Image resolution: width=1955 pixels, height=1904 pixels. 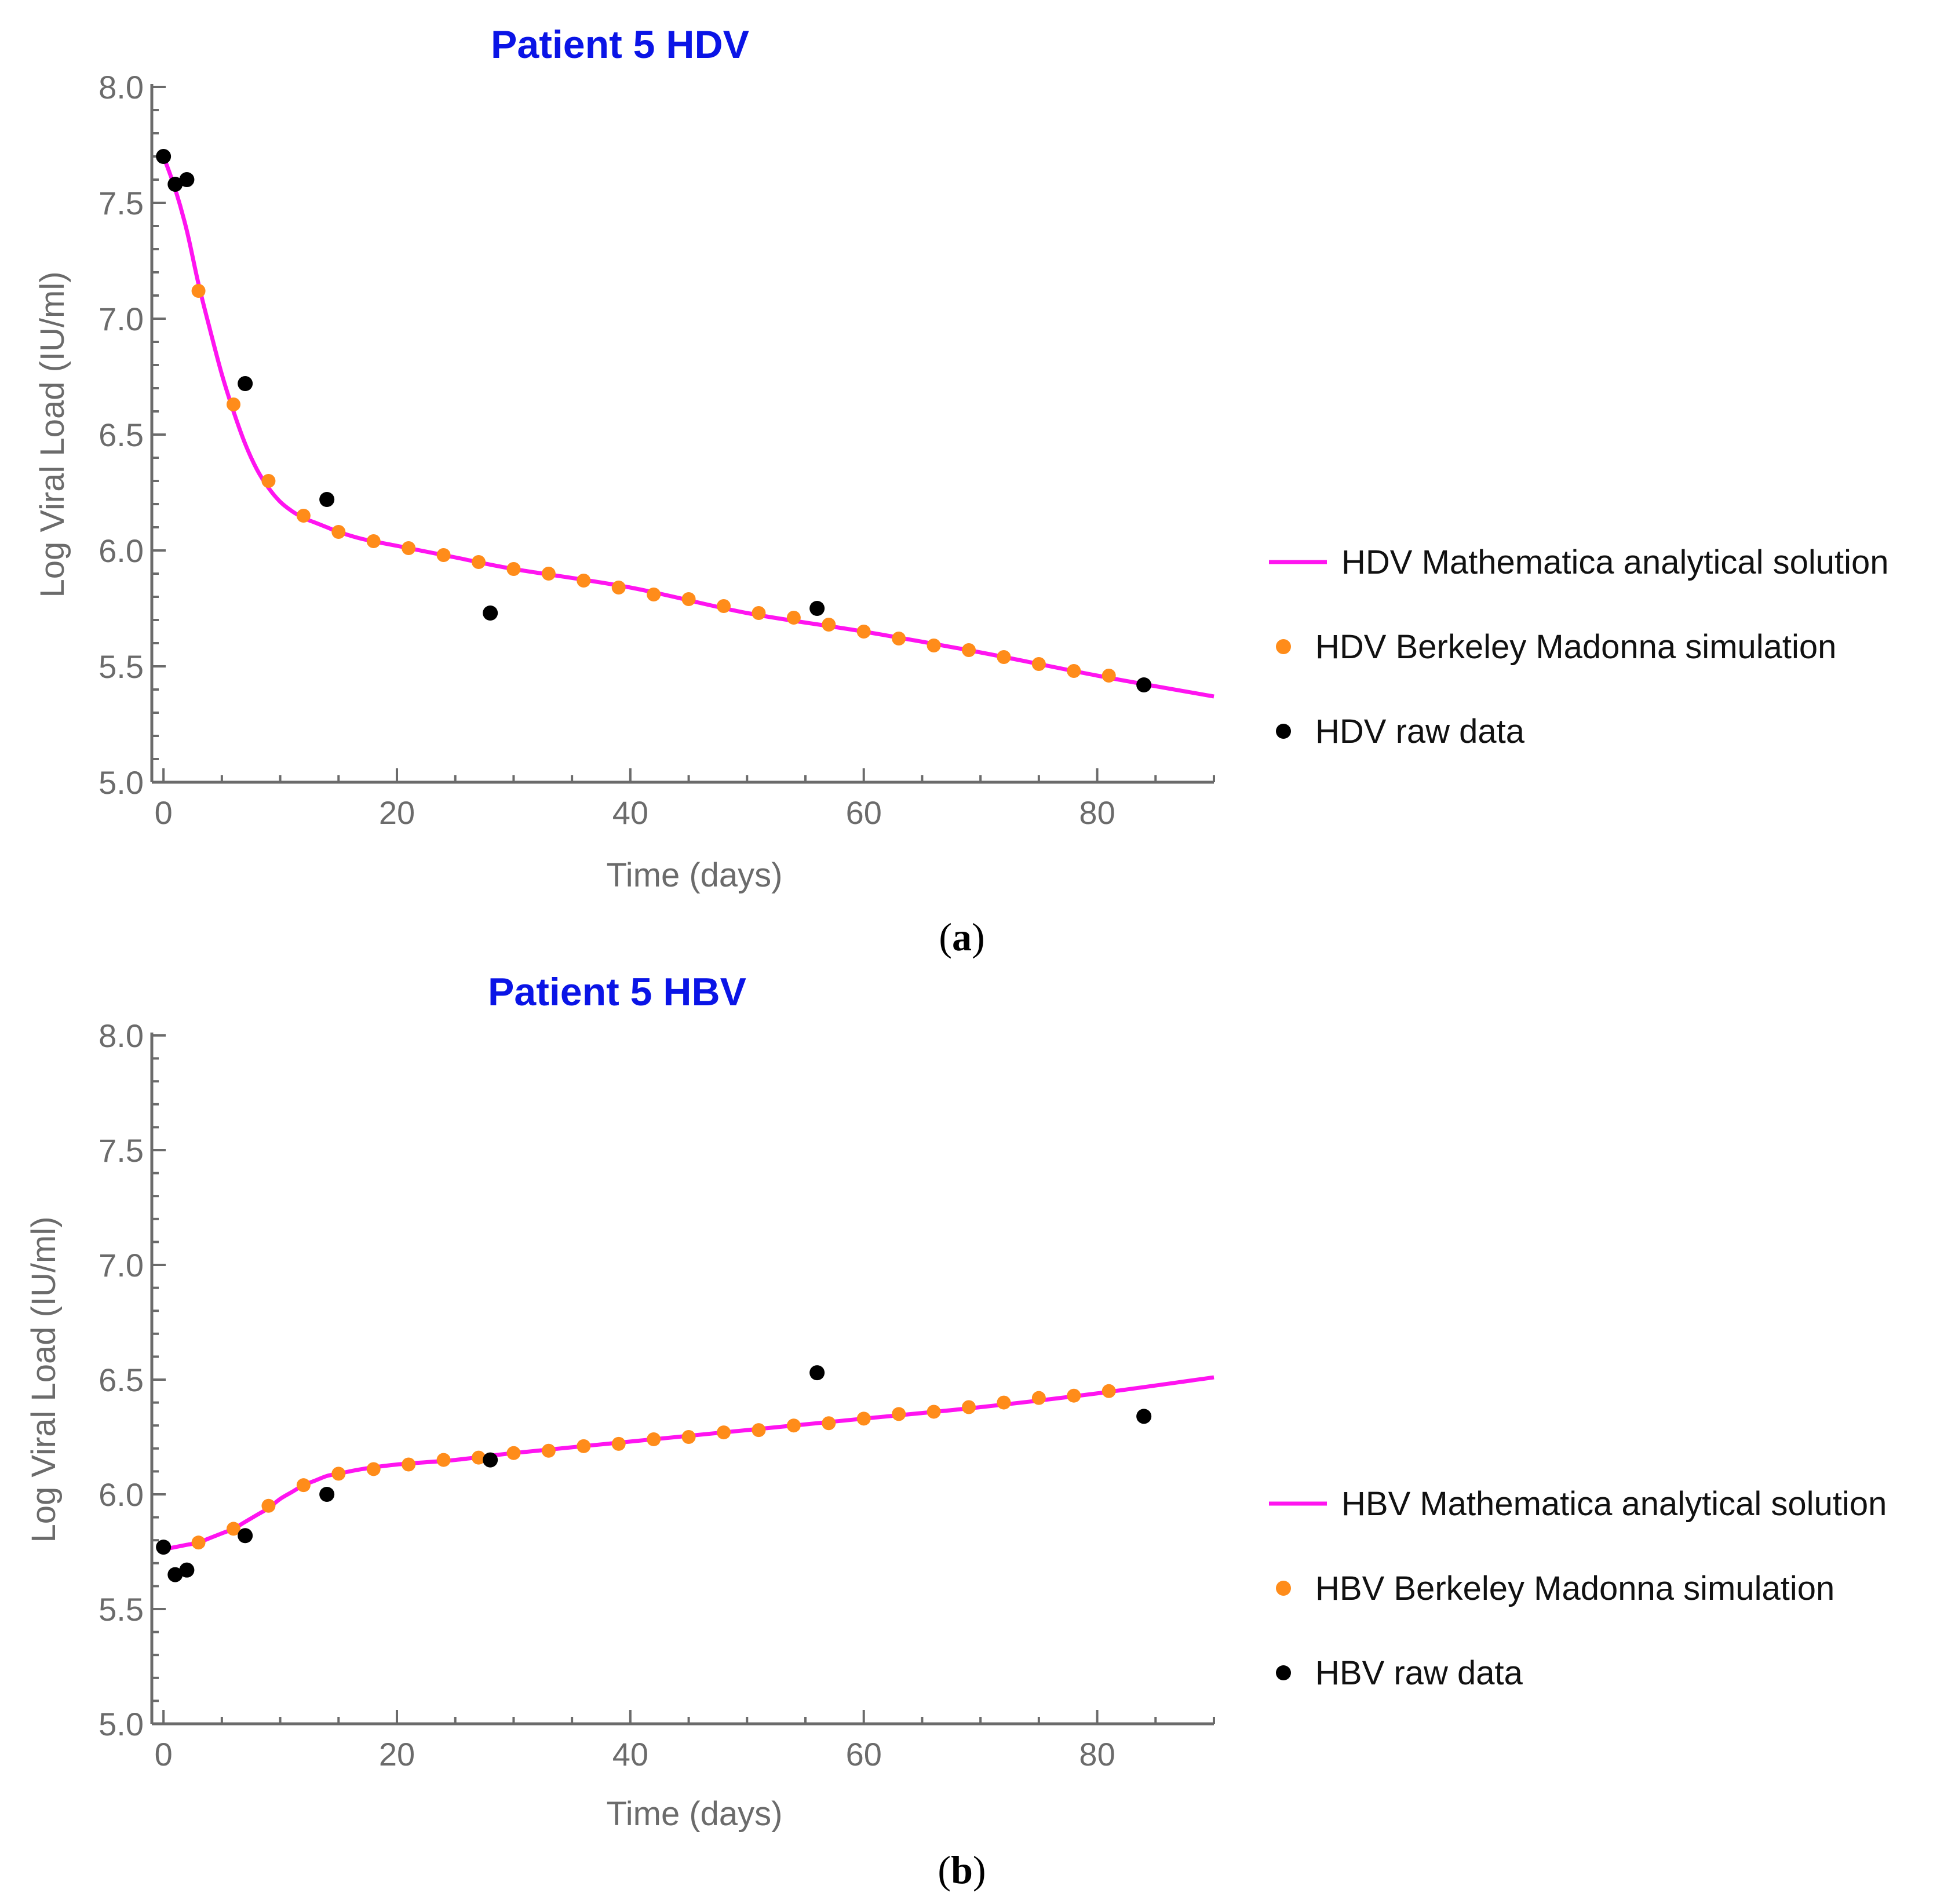 I want to click on legend-label: HBV Mathematica analytical solution, so click(x=1614, y=1504).